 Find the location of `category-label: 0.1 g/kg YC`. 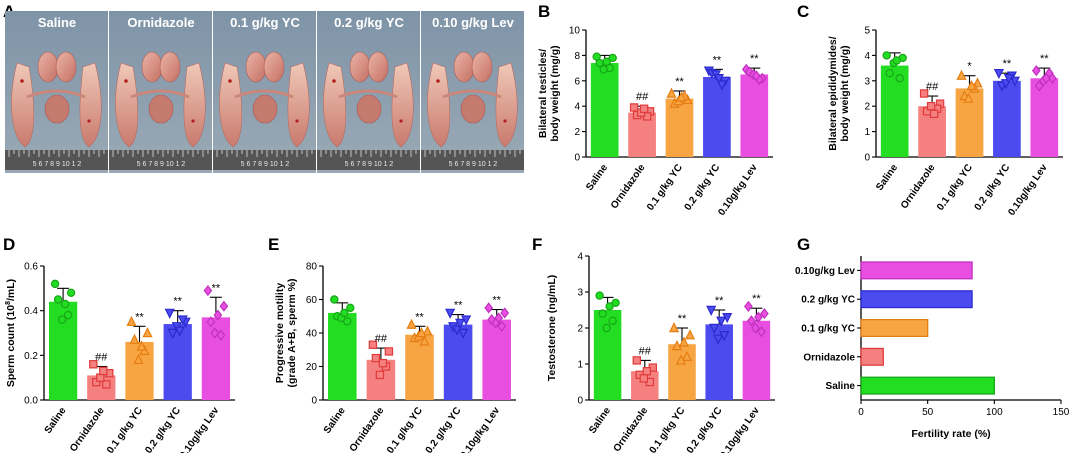

category-label: 0.1 g/kg YC is located at coordinates (405, 429).